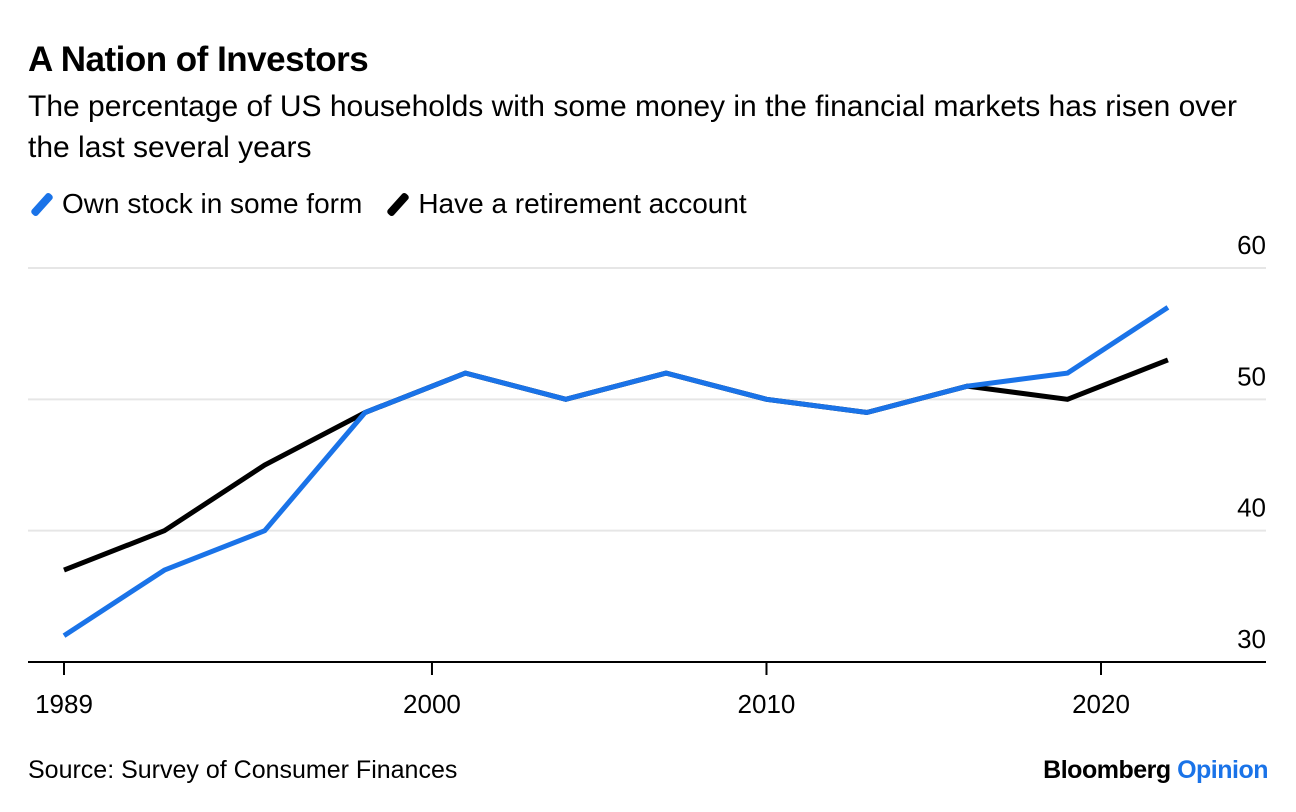  I want to click on data-point-retirement-1995, so click(264, 465).